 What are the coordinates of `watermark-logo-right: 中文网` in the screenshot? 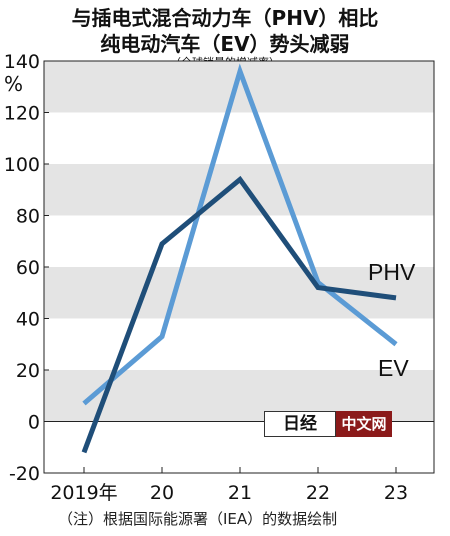 It's located at (364, 424).